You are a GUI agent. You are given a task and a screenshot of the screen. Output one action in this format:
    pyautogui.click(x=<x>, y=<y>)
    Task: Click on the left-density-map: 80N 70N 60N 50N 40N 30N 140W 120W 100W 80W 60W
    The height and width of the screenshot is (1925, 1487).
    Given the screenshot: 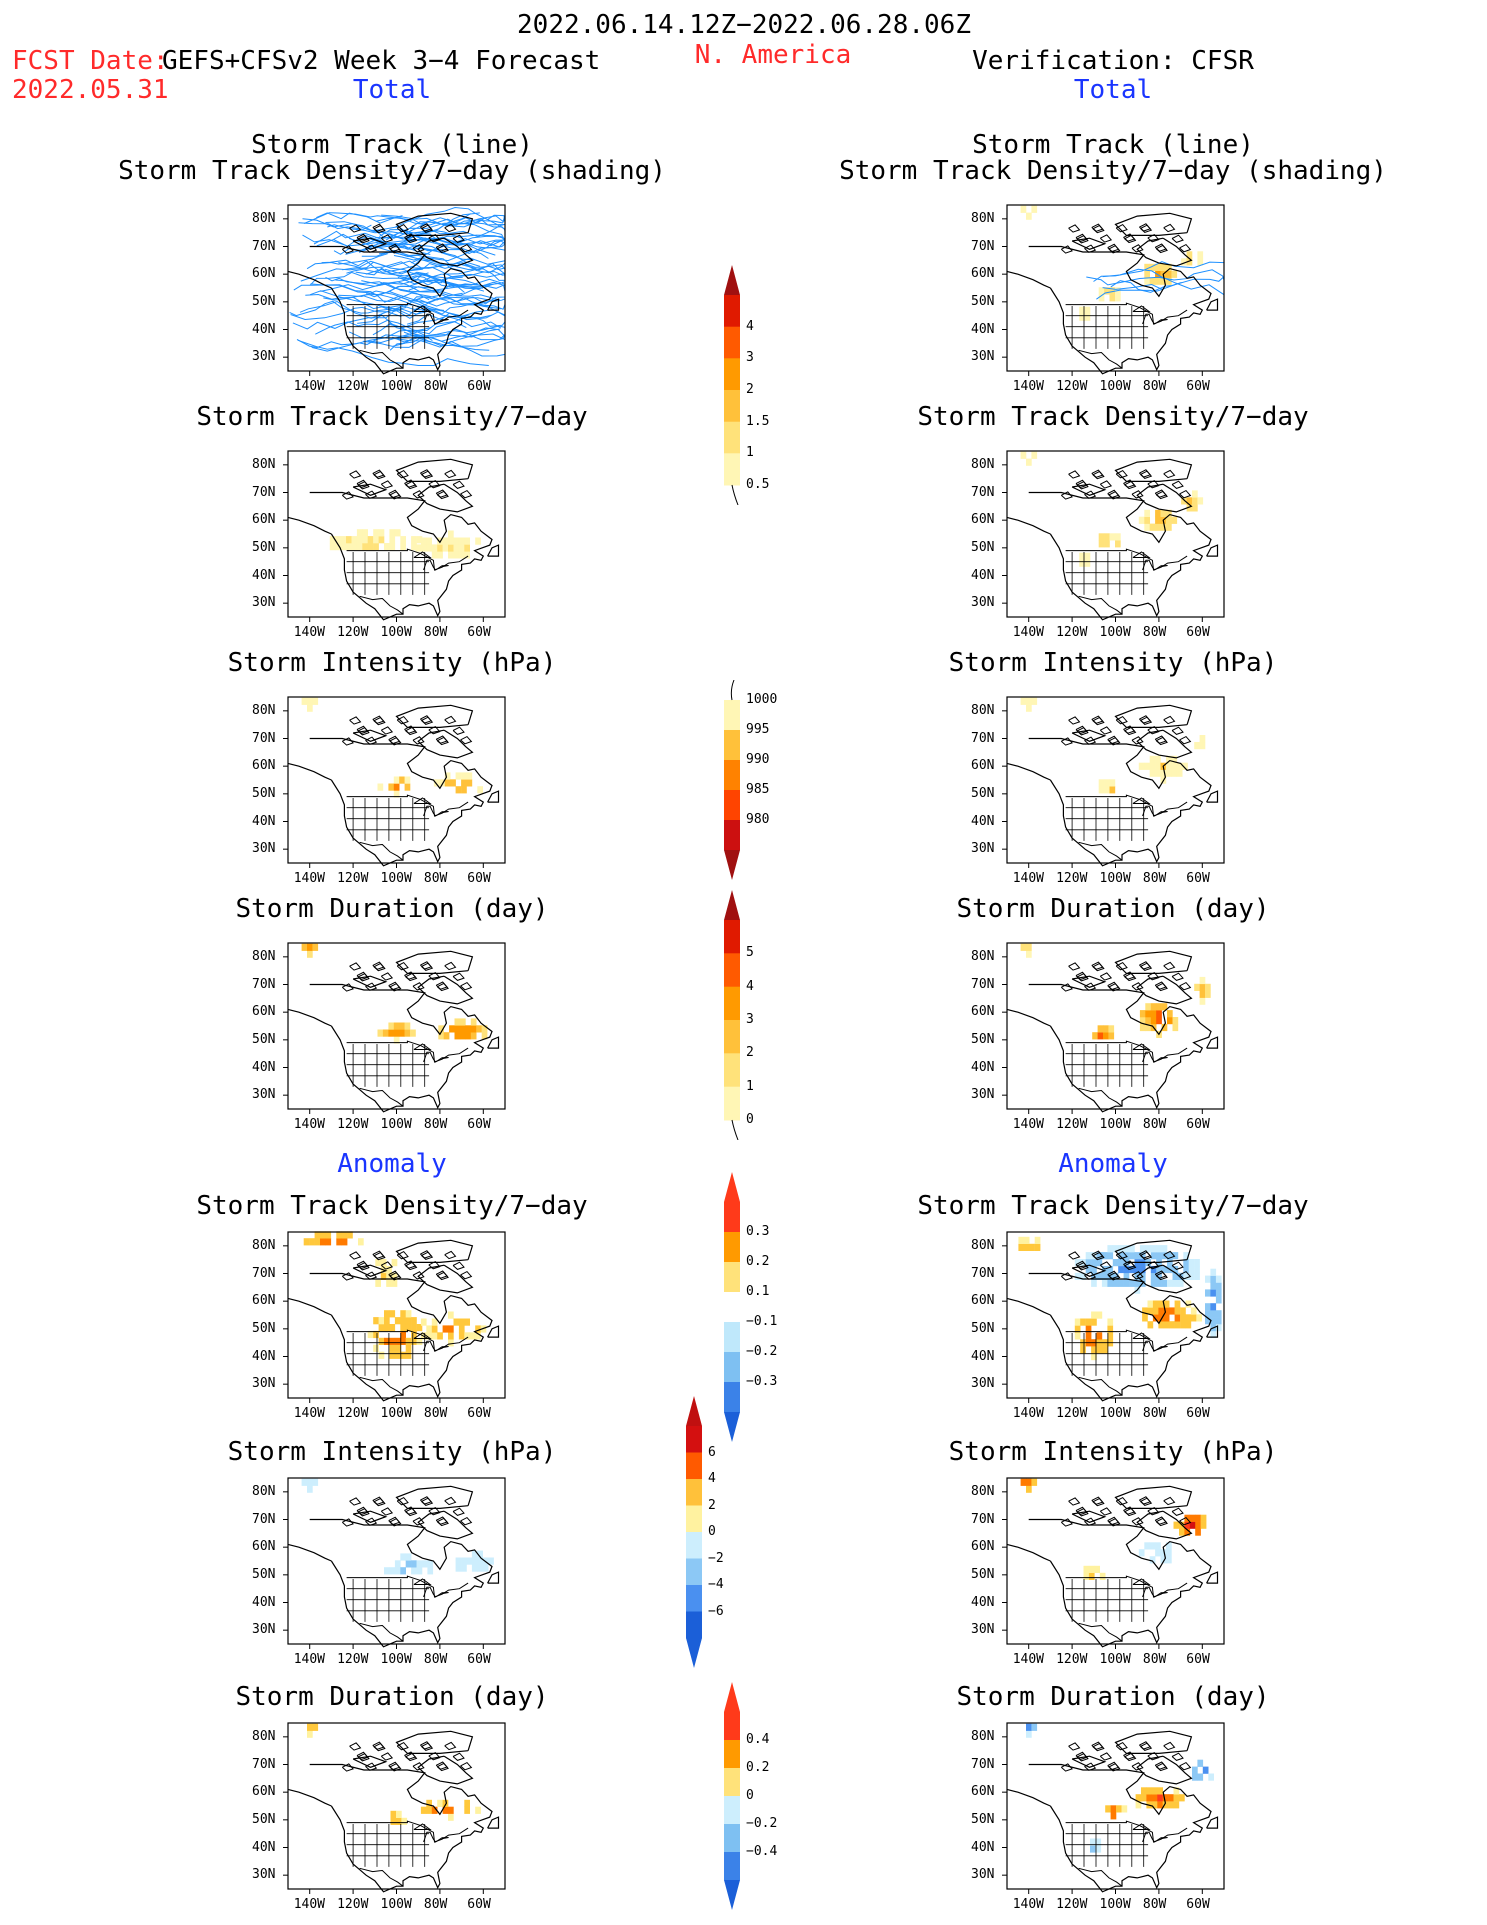 What is the action you would take?
    pyautogui.click(x=379, y=544)
    